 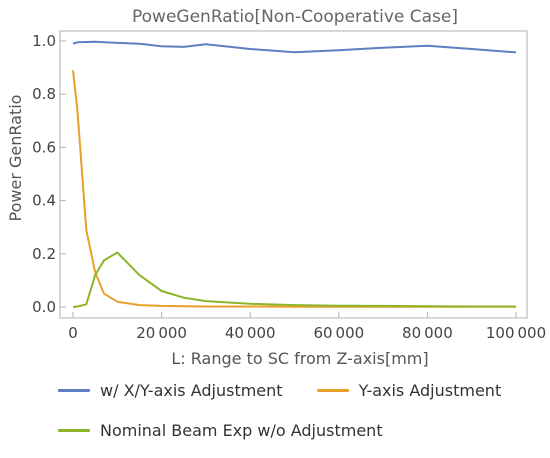 What do you see at coordinates (307, 327) in the screenshot?
I see `x-axis-ticks: 0 20 000 40 000 60 000 80 000 100 000` at bounding box center [307, 327].